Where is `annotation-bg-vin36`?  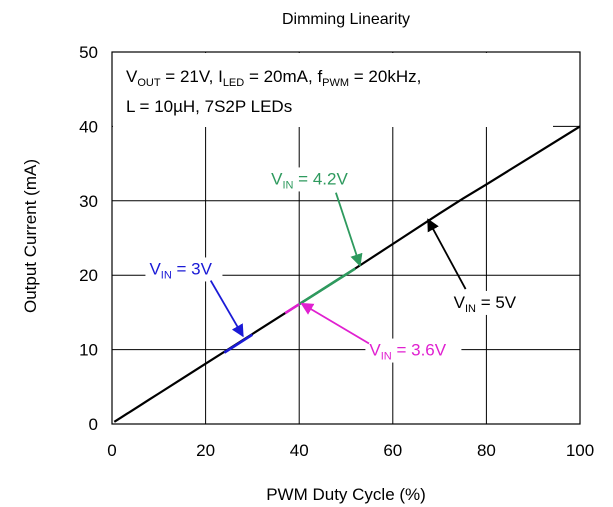
annotation-bg-vin36 is located at coordinates (413, 350).